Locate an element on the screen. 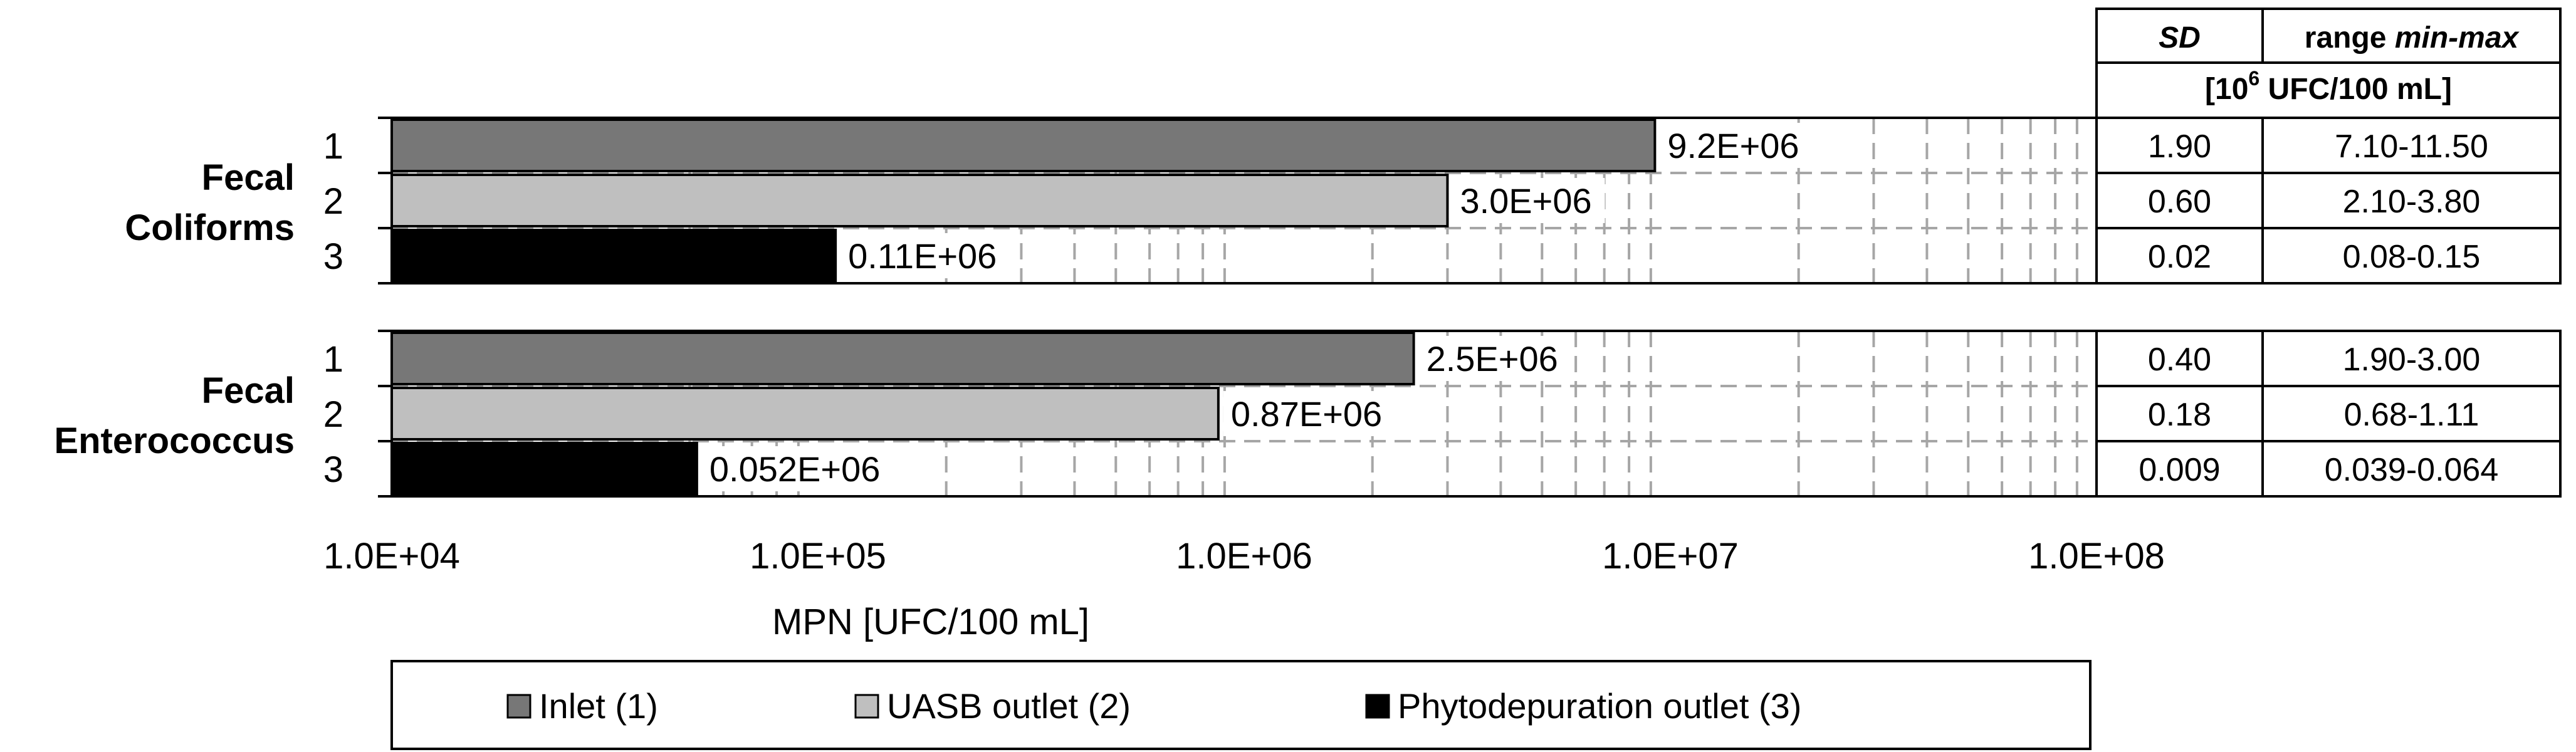 Image resolution: width=2576 pixels, height=752 pixels. table-cell-sd: 0.60 is located at coordinates (2179, 202).